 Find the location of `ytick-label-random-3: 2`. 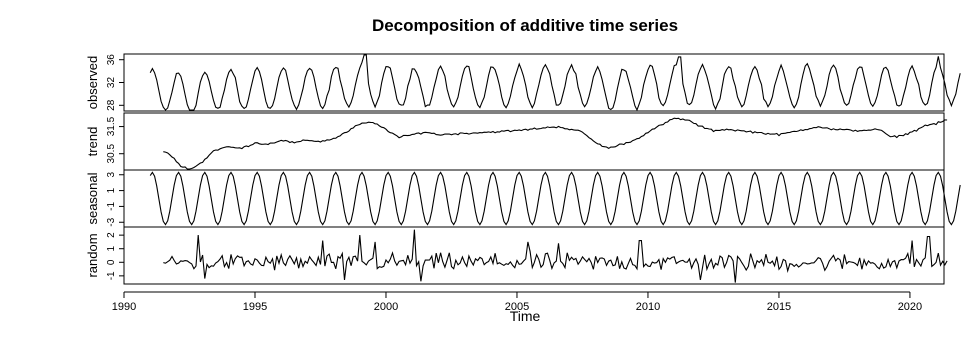

ytick-label-random-3: 2 is located at coordinates (111, 235).